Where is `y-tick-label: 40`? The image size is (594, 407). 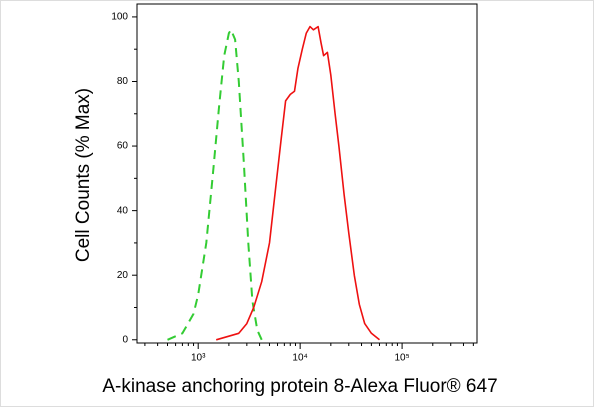 y-tick-label: 40 is located at coordinates (123, 210).